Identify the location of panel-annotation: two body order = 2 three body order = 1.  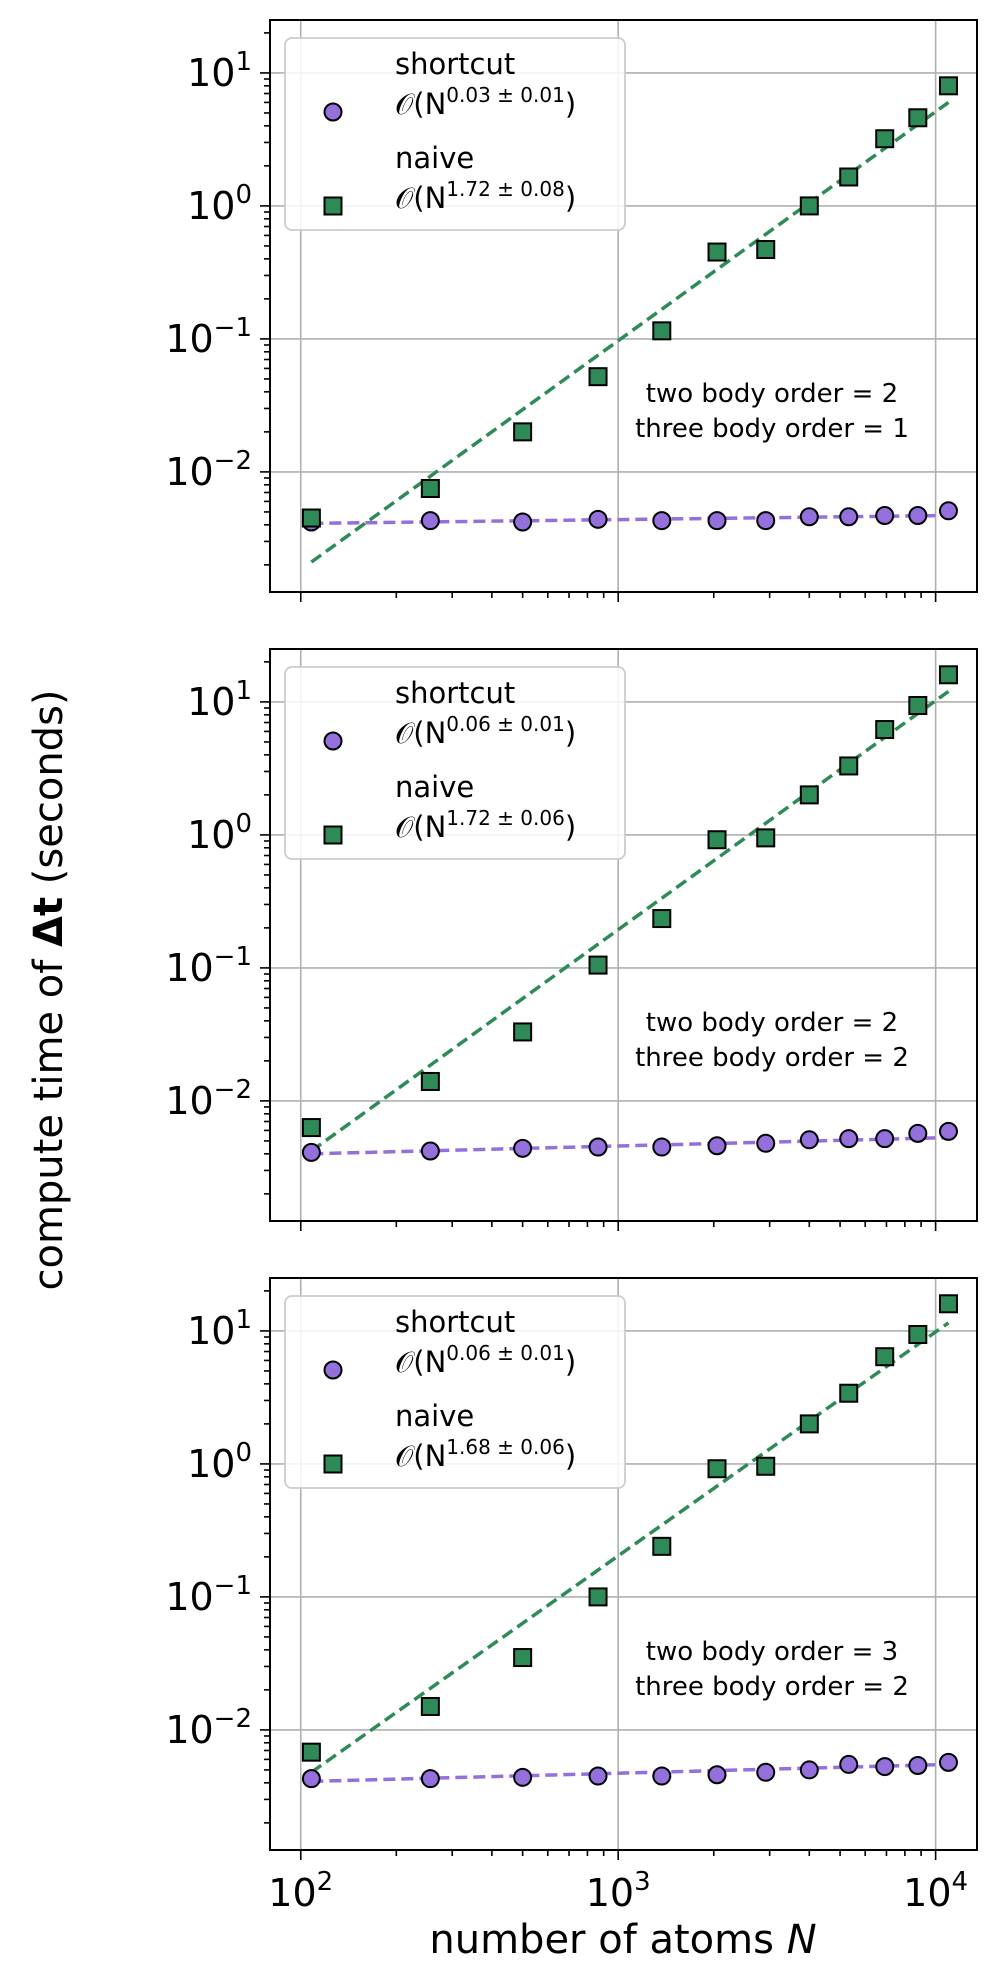
(772, 411).